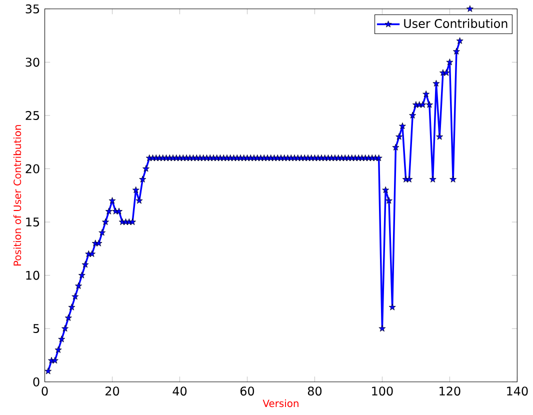 This screenshot has width=533, height=415. What do you see at coordinates (382, 391) in the screenshot?
I see `x-tick-label: 100` at bounding box center [382, 391].